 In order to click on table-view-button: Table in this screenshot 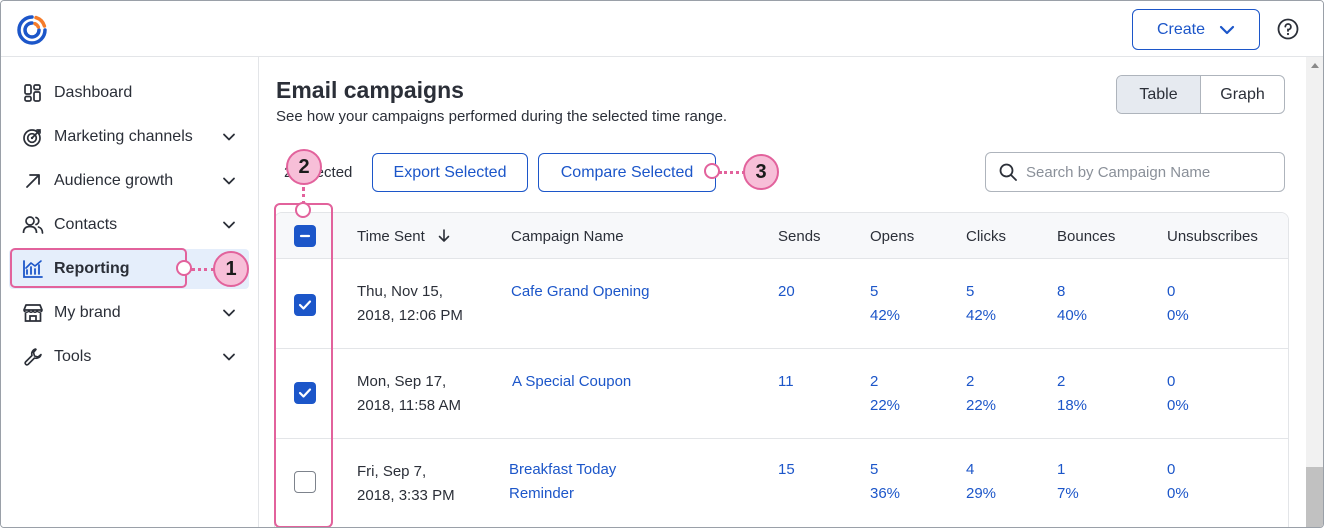, I will do `click(1159, 94)`.